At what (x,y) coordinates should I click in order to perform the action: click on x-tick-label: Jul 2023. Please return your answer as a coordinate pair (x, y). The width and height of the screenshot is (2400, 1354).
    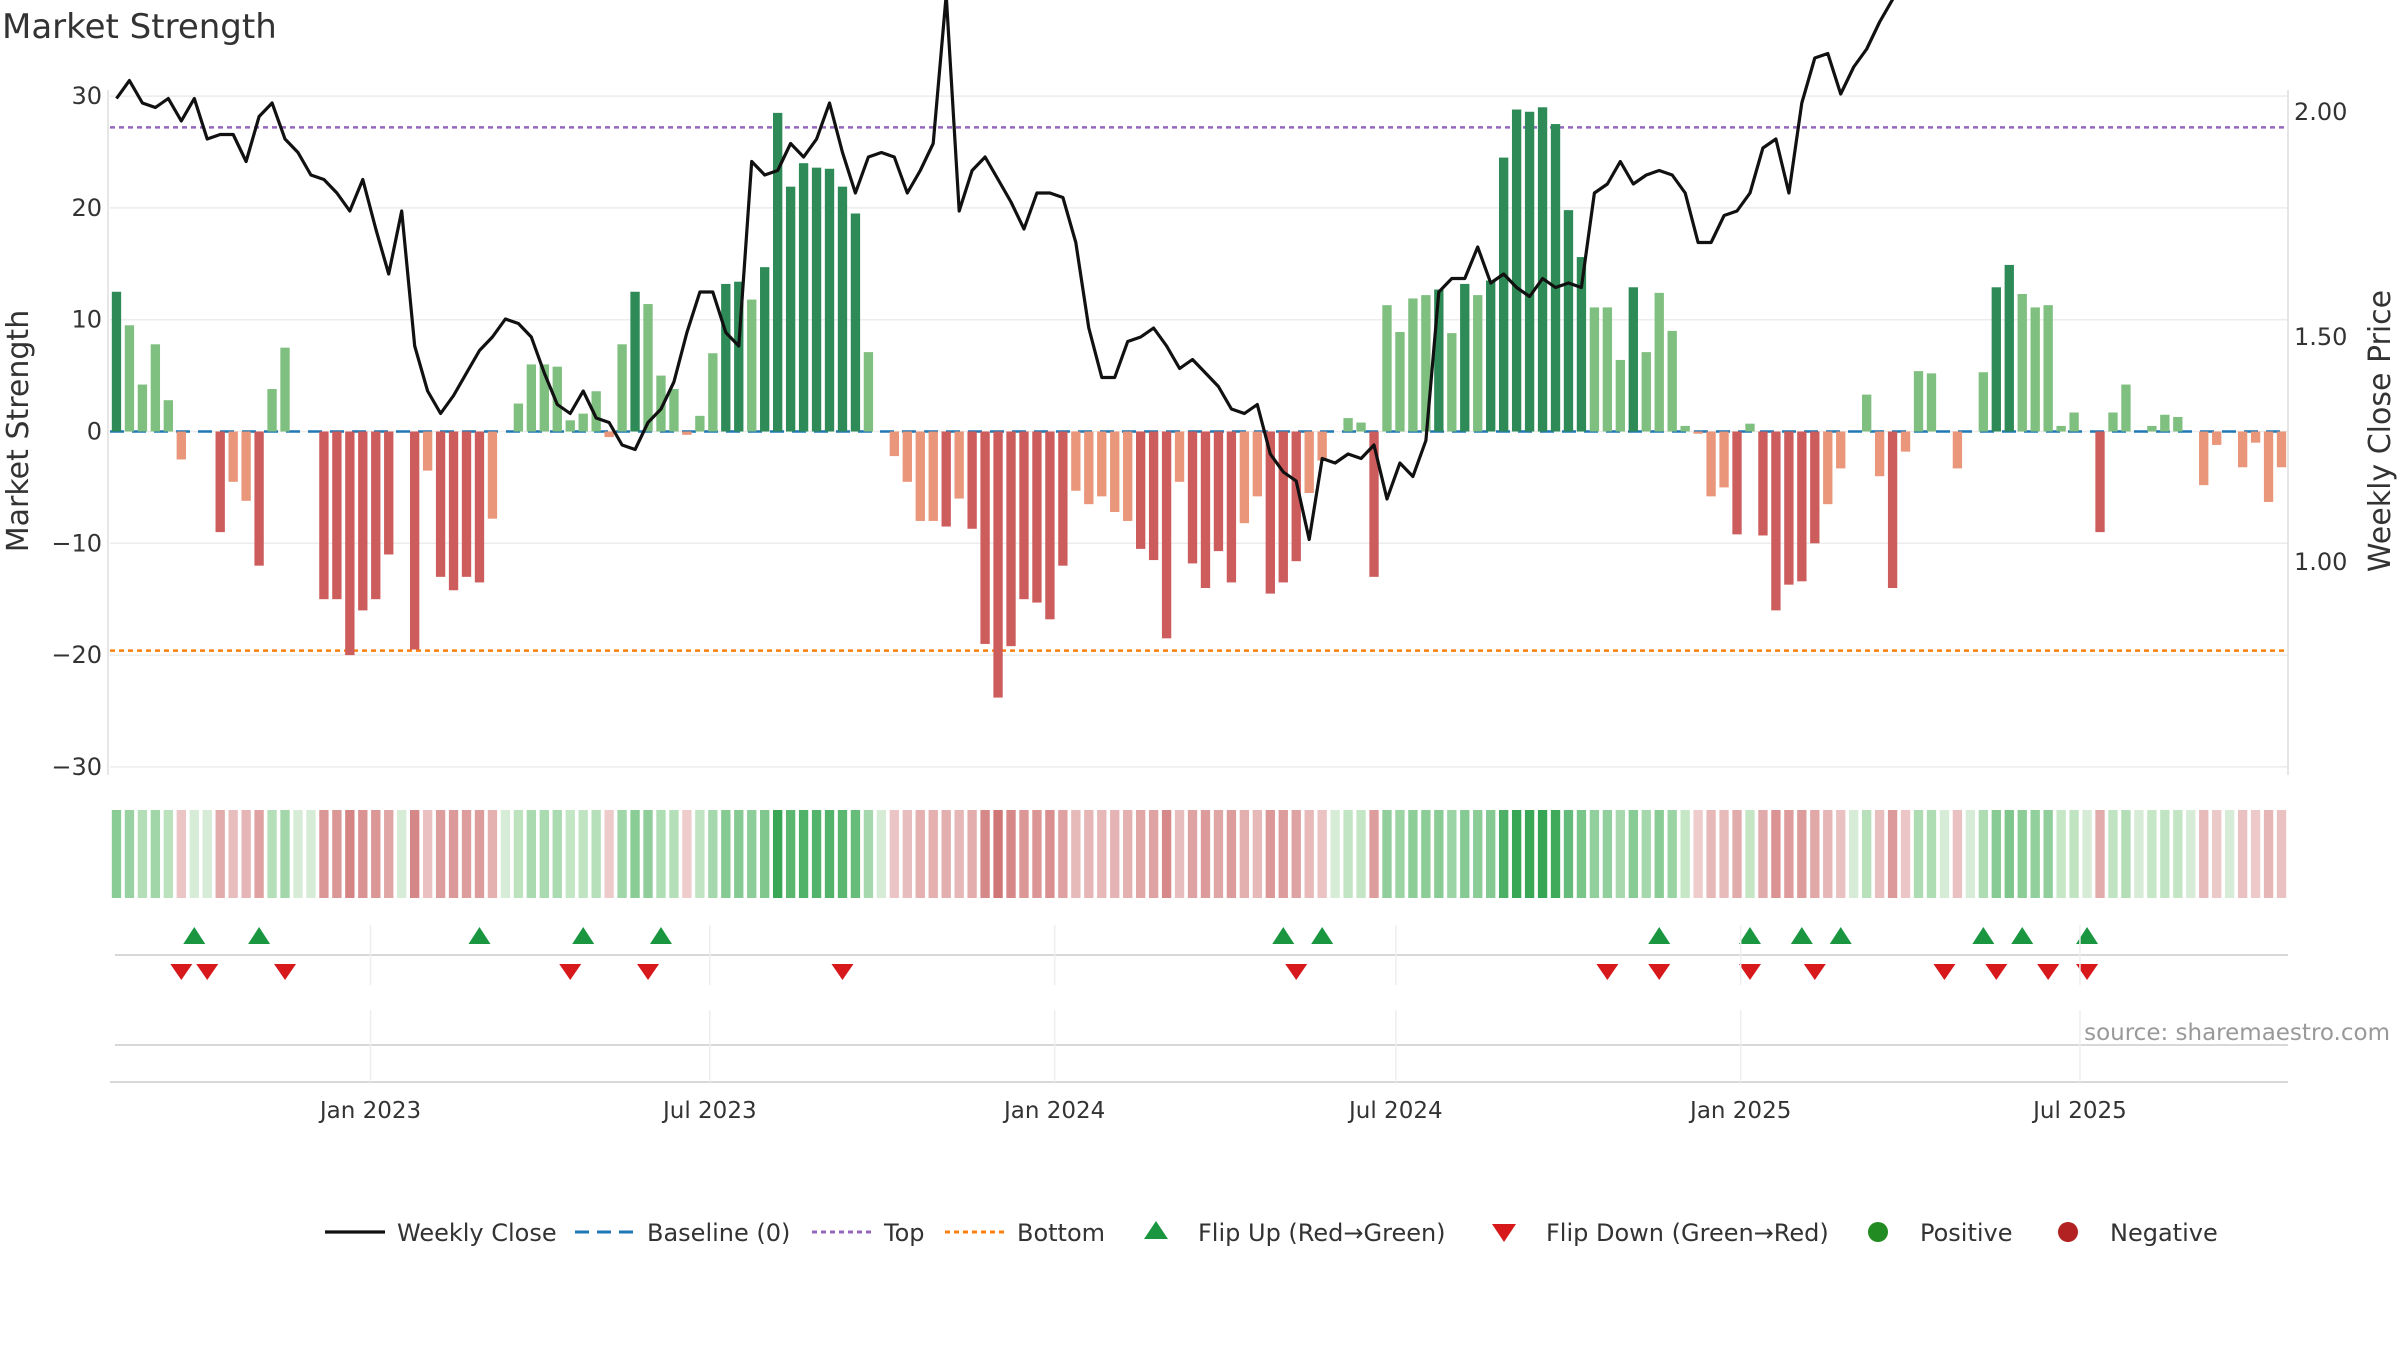
    Looking at the image, I should click on (709, 1111).